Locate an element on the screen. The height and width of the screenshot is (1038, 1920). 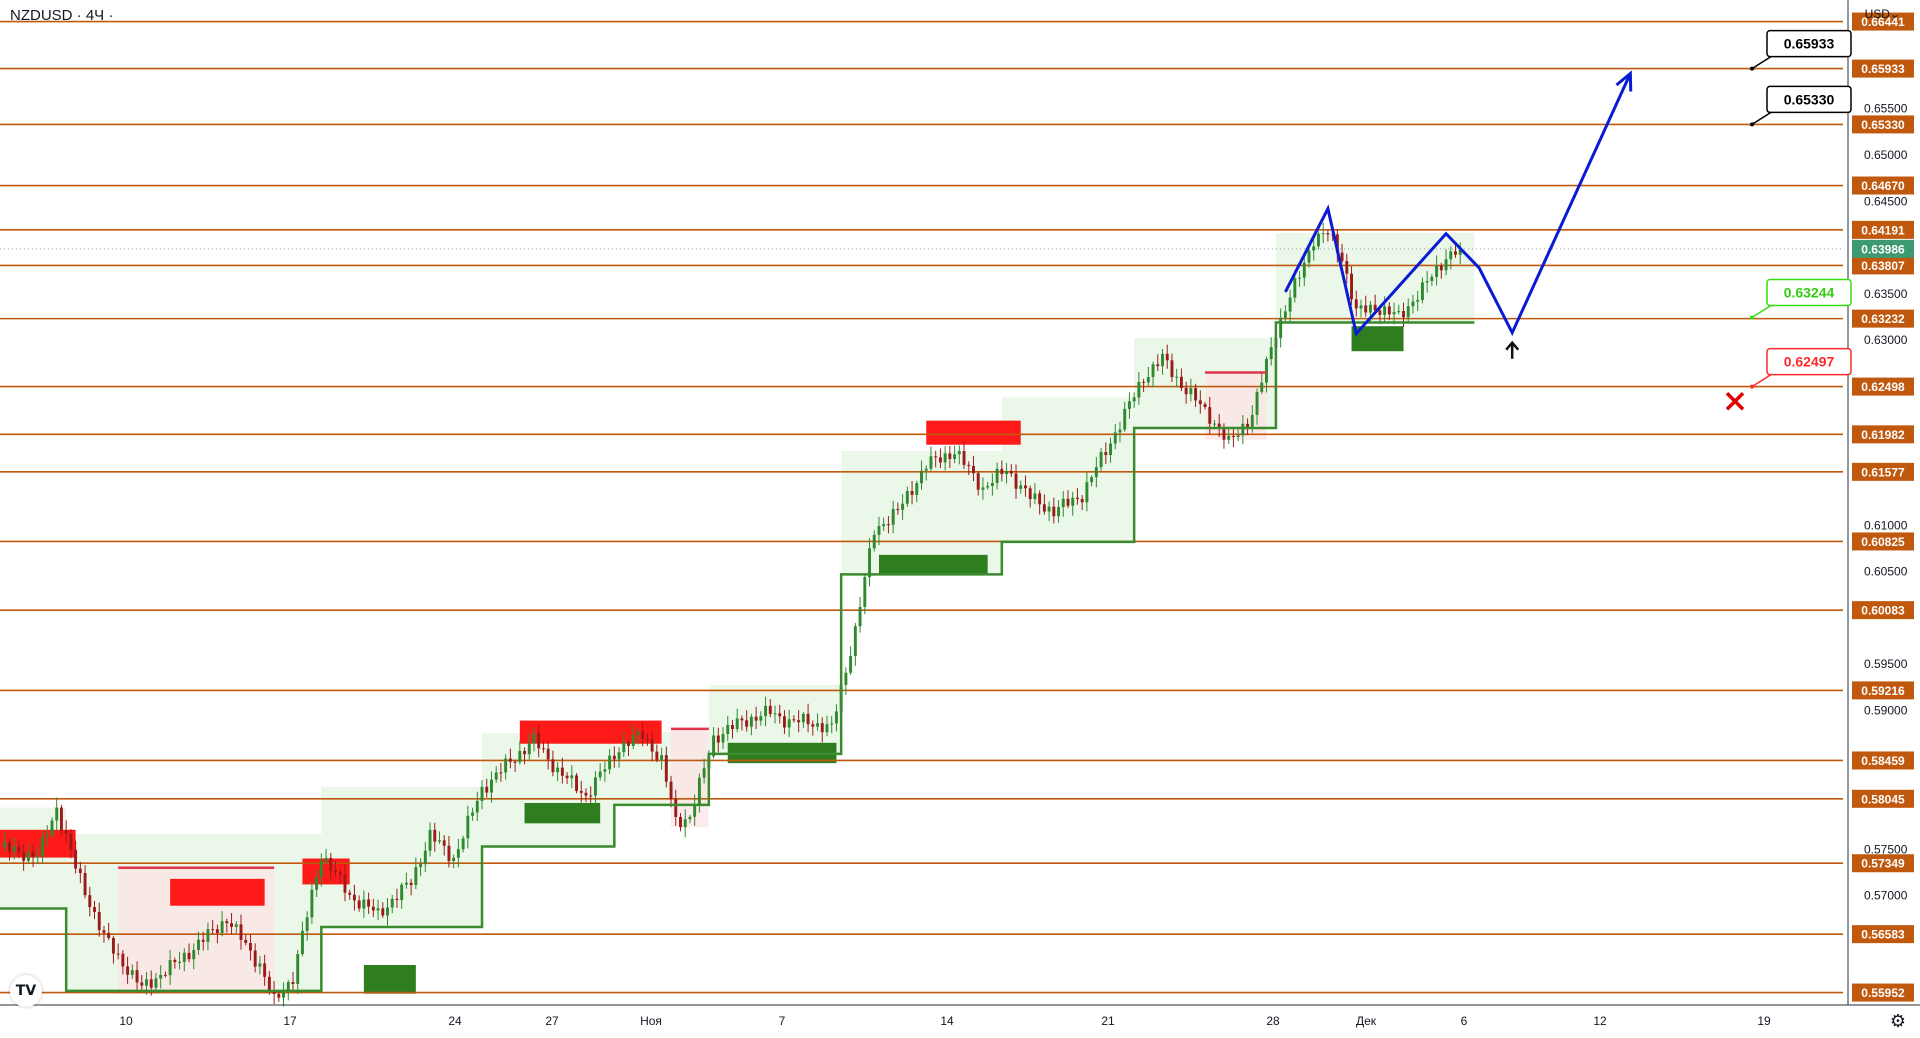
x-tick-label: 19 is located at coordinates (1764, 1021).